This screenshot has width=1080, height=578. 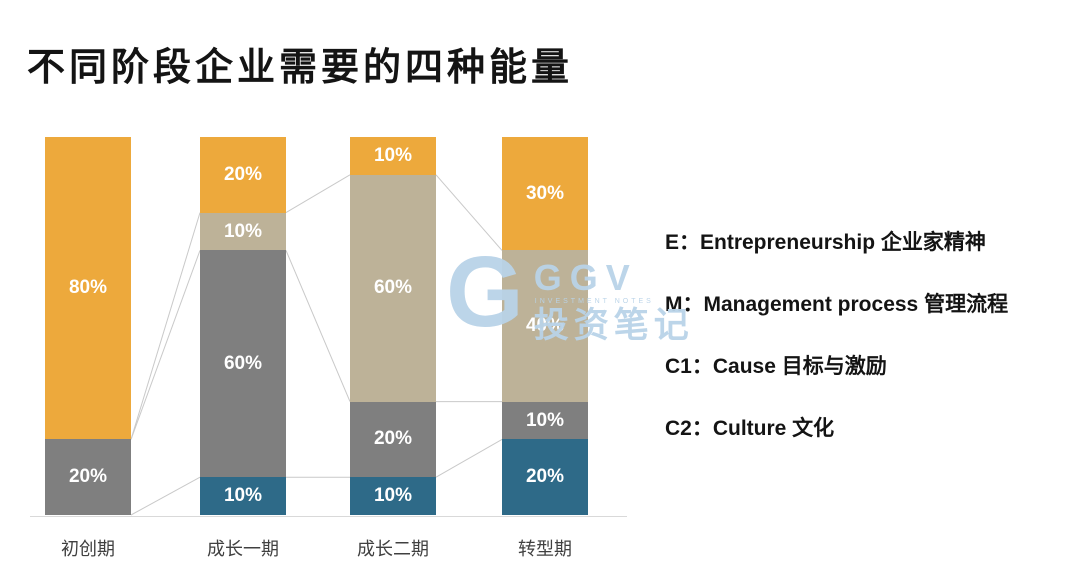 What do you see at coordinates (545, 549) in the screenshot?
I see `category-label-转型期: 转型期` at bounding box center [545, 549].